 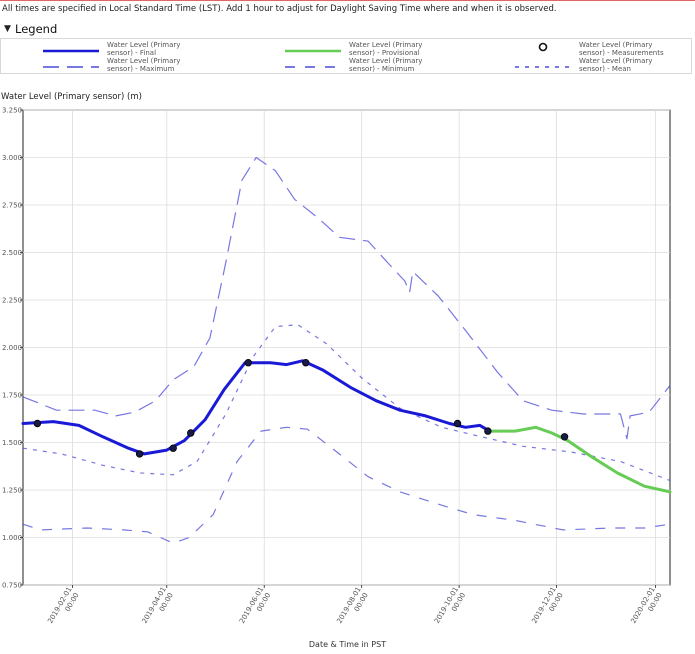 What do you see at coordinates (12, 206) in the screenshot?
I see `y-tick-label: 2.750` at bounding box center [12, 206].